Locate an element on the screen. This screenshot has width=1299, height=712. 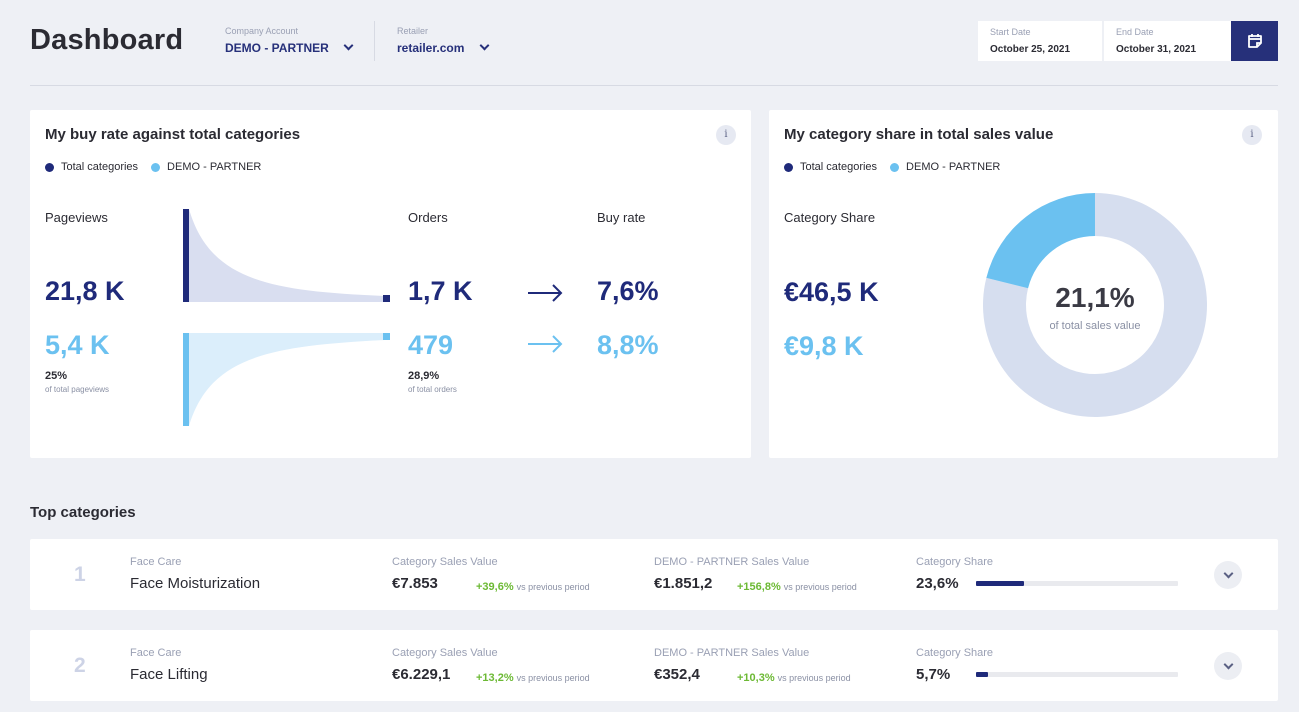
category-sales-delta: +39,6% is located at coordinates (495, 587).